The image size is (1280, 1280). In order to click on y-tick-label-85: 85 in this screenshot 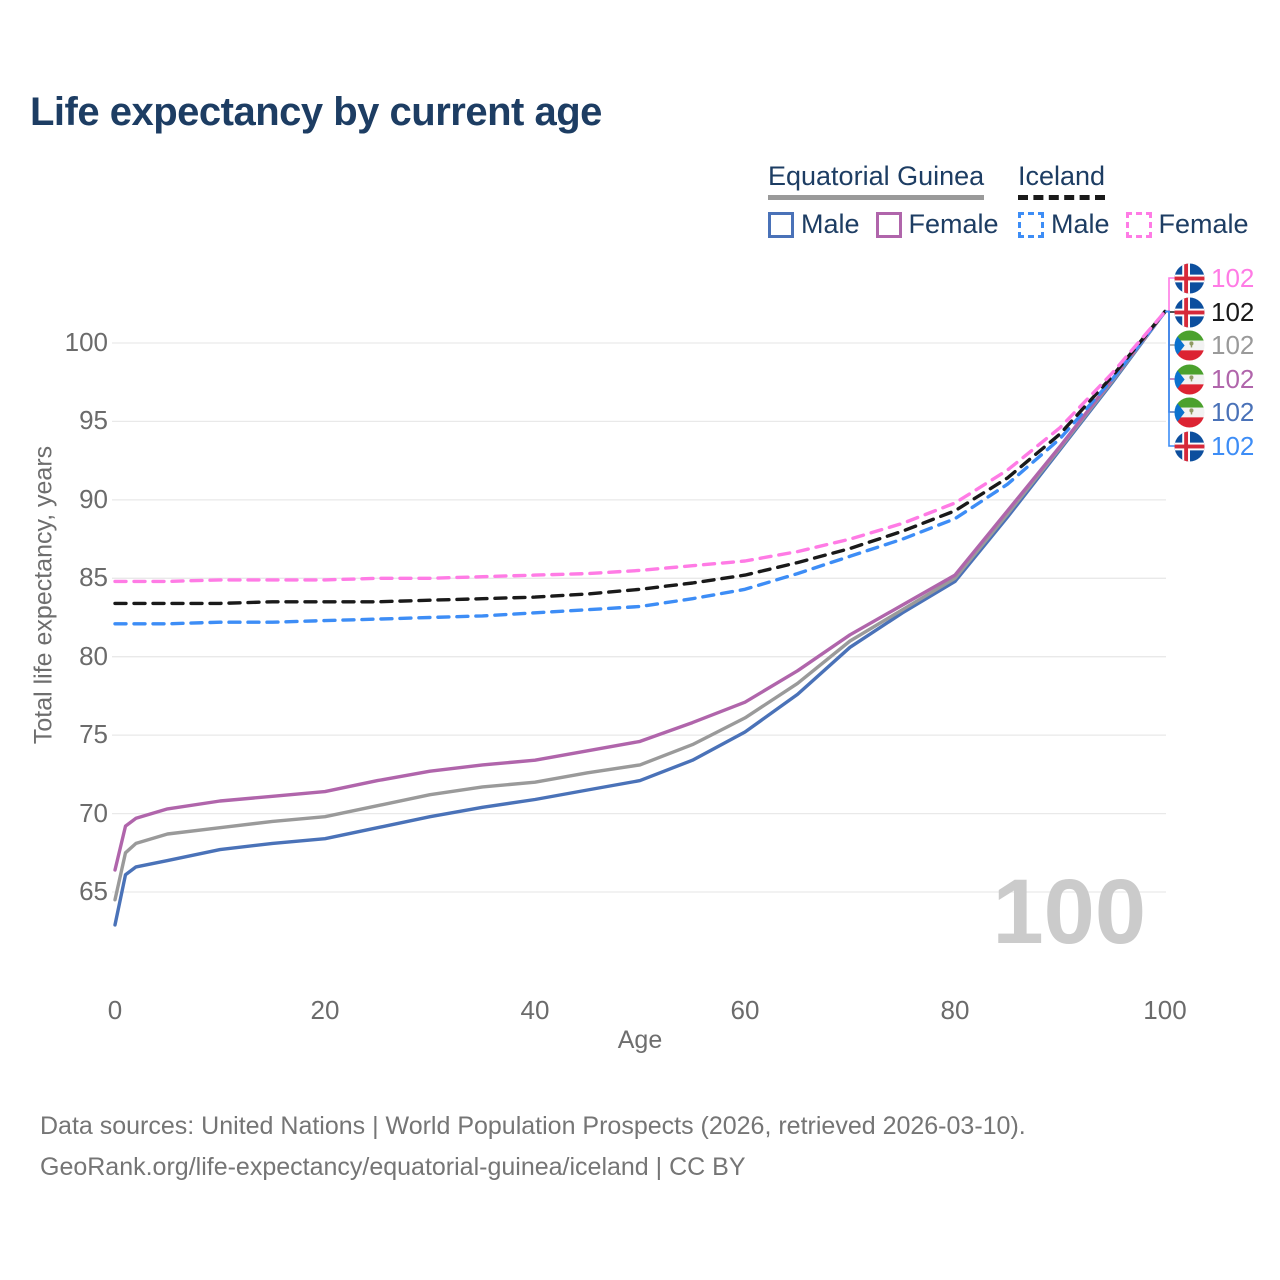, I will do `click(93, 577)`.